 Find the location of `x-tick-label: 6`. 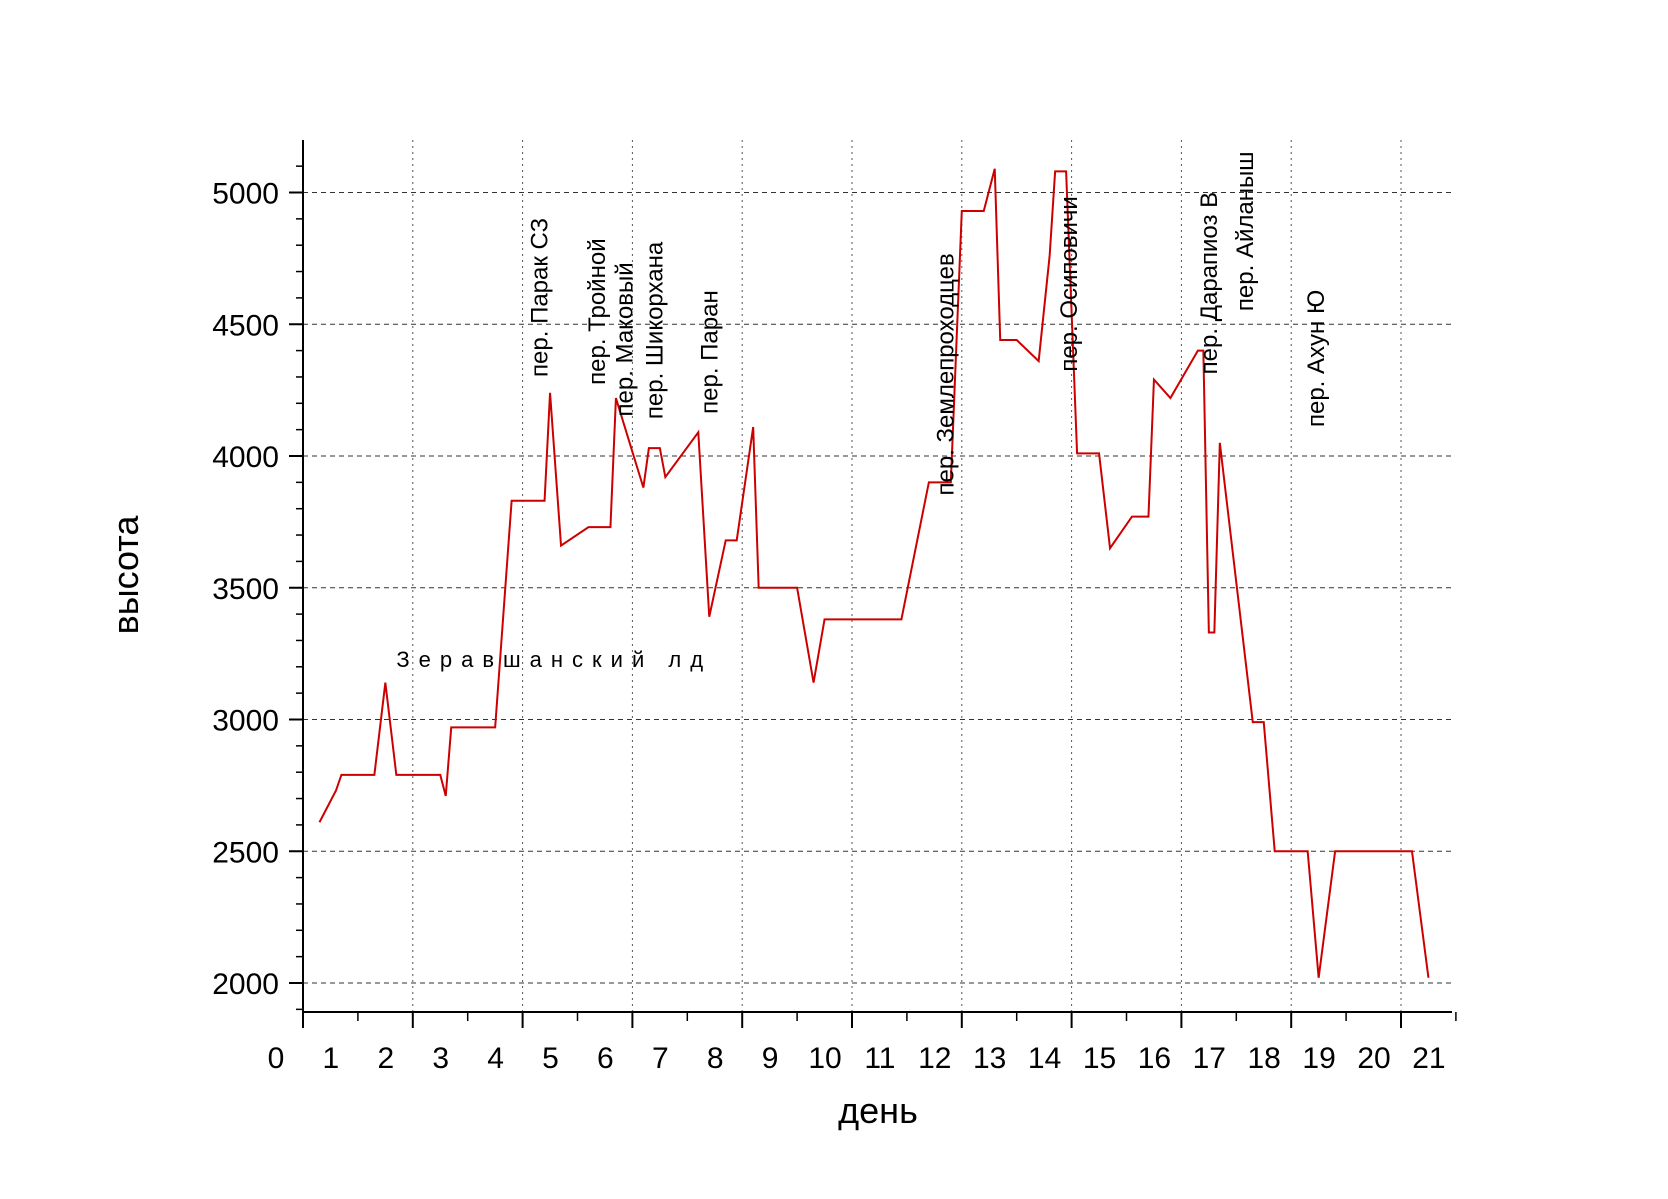

x-tick-label: 6 is located at coordinates (605, 1058).